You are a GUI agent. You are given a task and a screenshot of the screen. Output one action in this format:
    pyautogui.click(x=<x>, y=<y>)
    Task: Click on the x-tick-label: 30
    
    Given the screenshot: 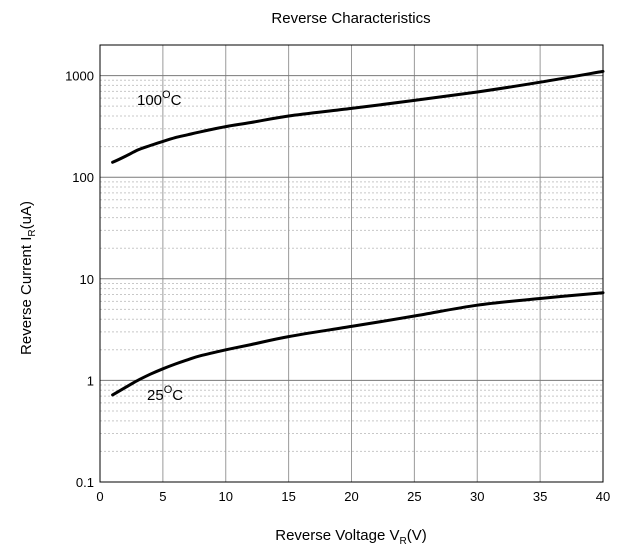 What is the action you would take?
    pyautogui.click(x=477, y=496)
    